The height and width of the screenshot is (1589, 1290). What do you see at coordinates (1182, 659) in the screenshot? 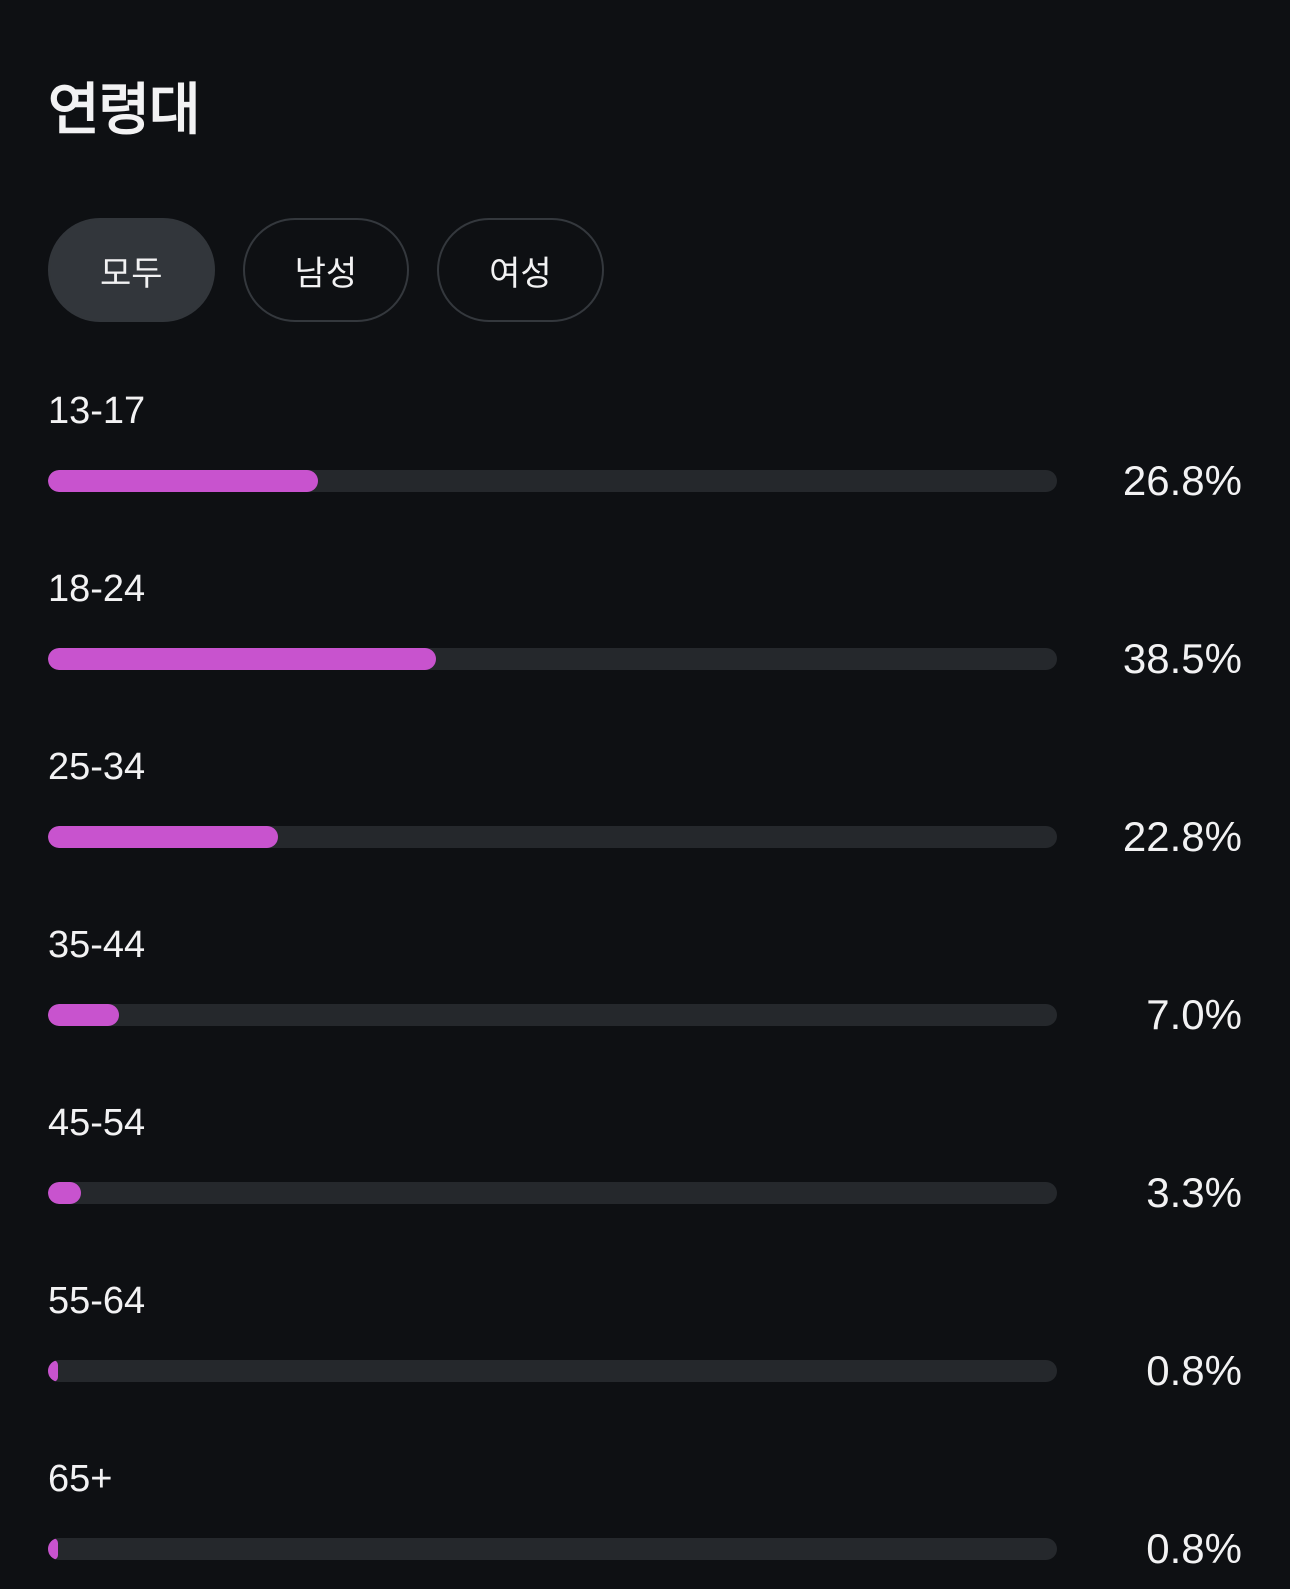
I see `percentage-label: 38.5%` at bounding box center [1182, 659].